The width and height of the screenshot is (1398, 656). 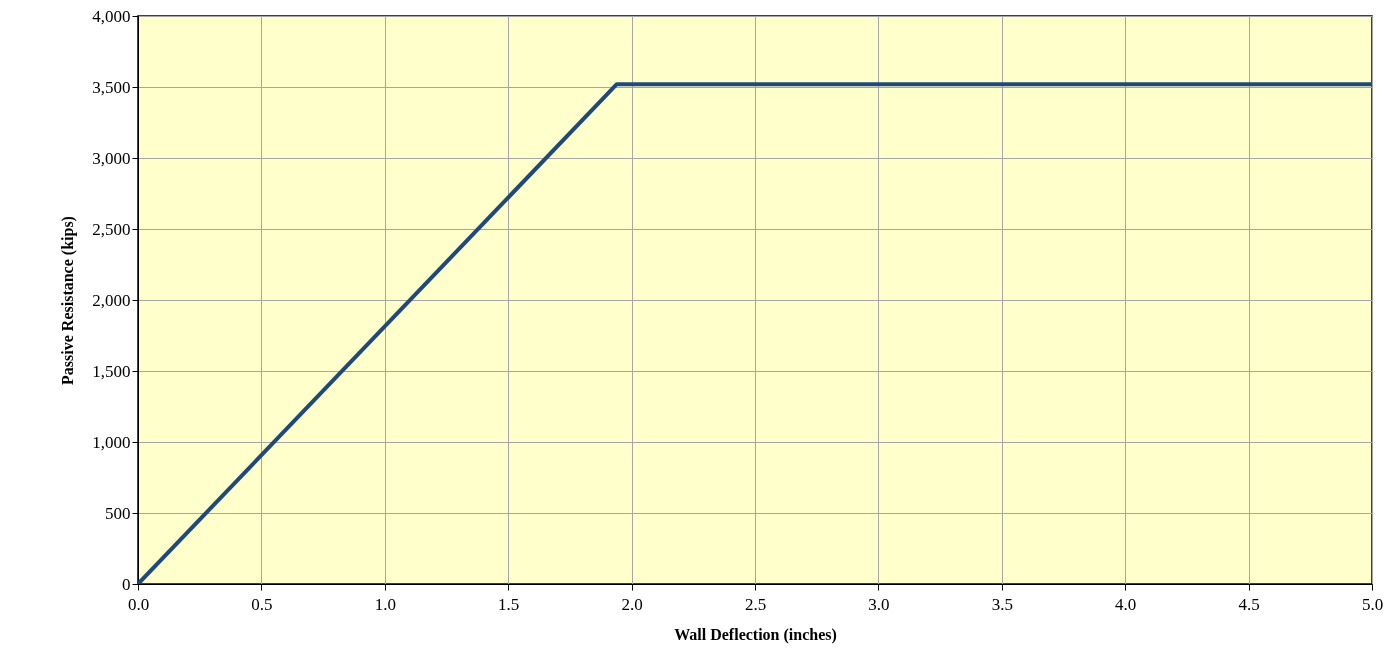 I want to click on x-tick-label: 3.0, so click(x=879, y=604).